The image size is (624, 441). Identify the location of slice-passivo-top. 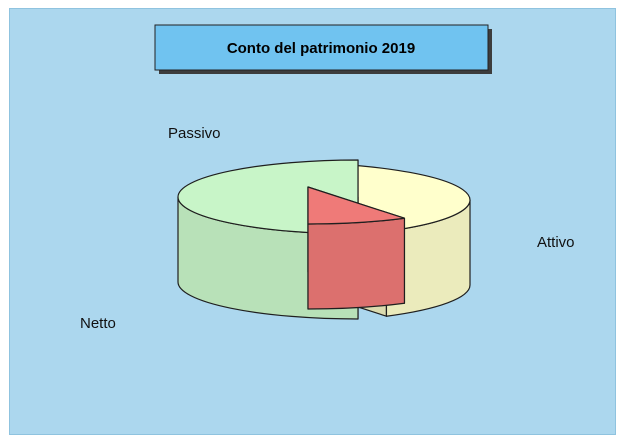
(356, 205).